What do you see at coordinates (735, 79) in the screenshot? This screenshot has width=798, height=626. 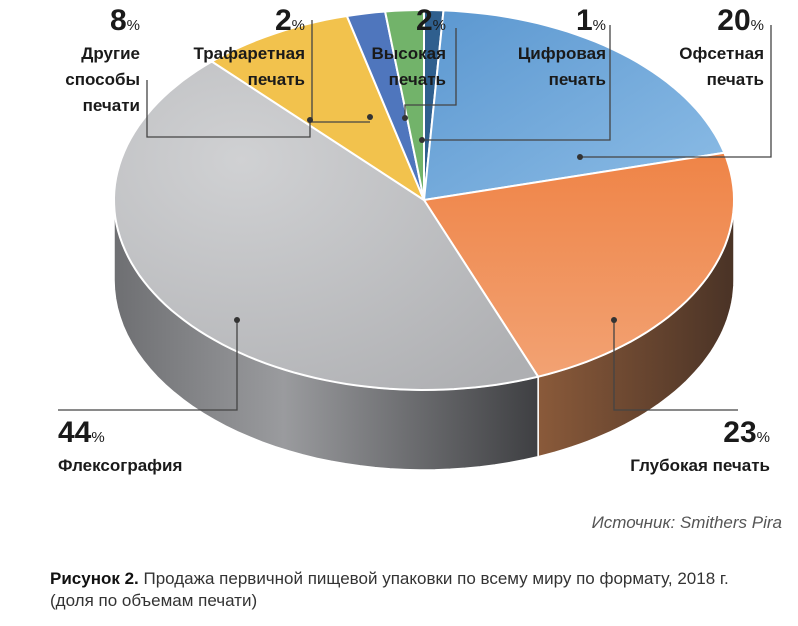 I see `label-offset-line2: печать` at bounding box center [735, 79].